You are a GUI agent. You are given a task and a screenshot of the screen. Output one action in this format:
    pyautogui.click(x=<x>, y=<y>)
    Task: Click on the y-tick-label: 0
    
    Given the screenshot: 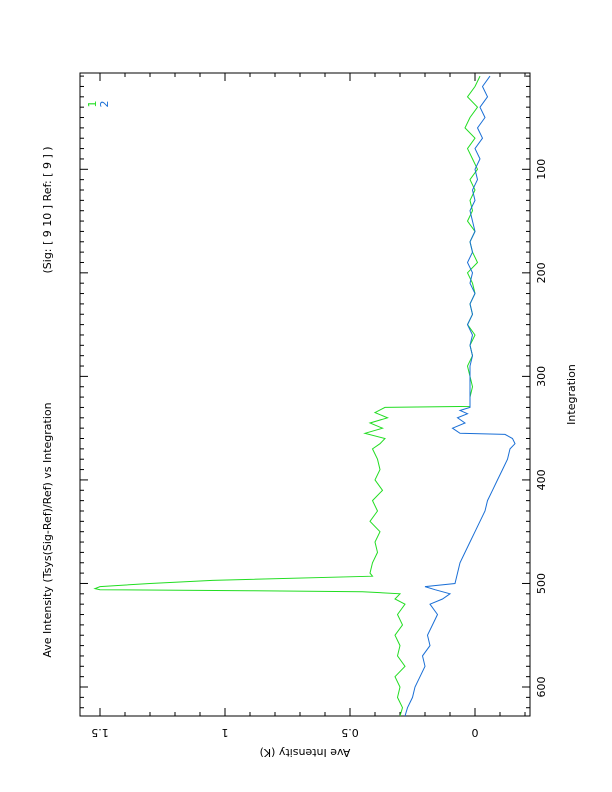 What is the action you would take?
    pyautogui.click(x=475, y=732)
    